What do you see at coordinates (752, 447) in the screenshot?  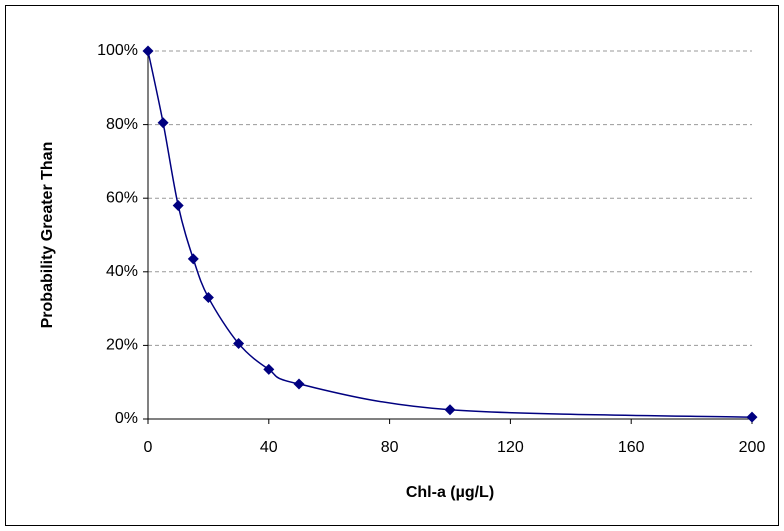 I see `x-tick-label: 200` at bounding box center [752, 447].